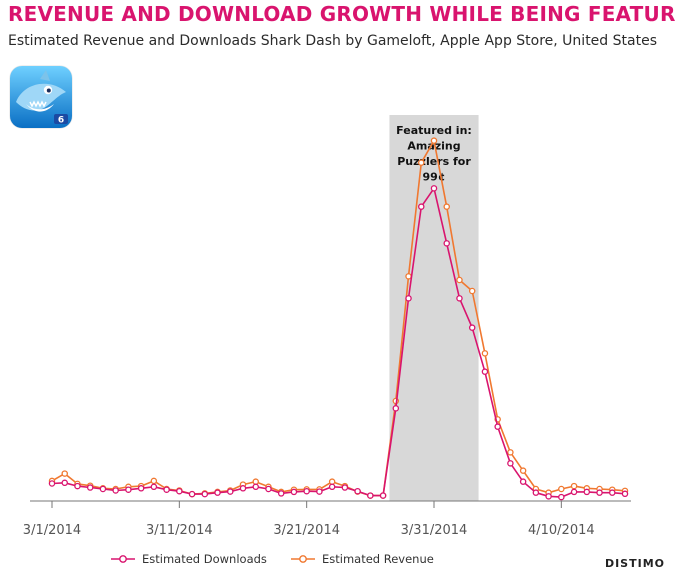 This screenshot has height=582, width=677. I want to click on legend-item-revenue: Estimated Revenue, so click(362, 559).